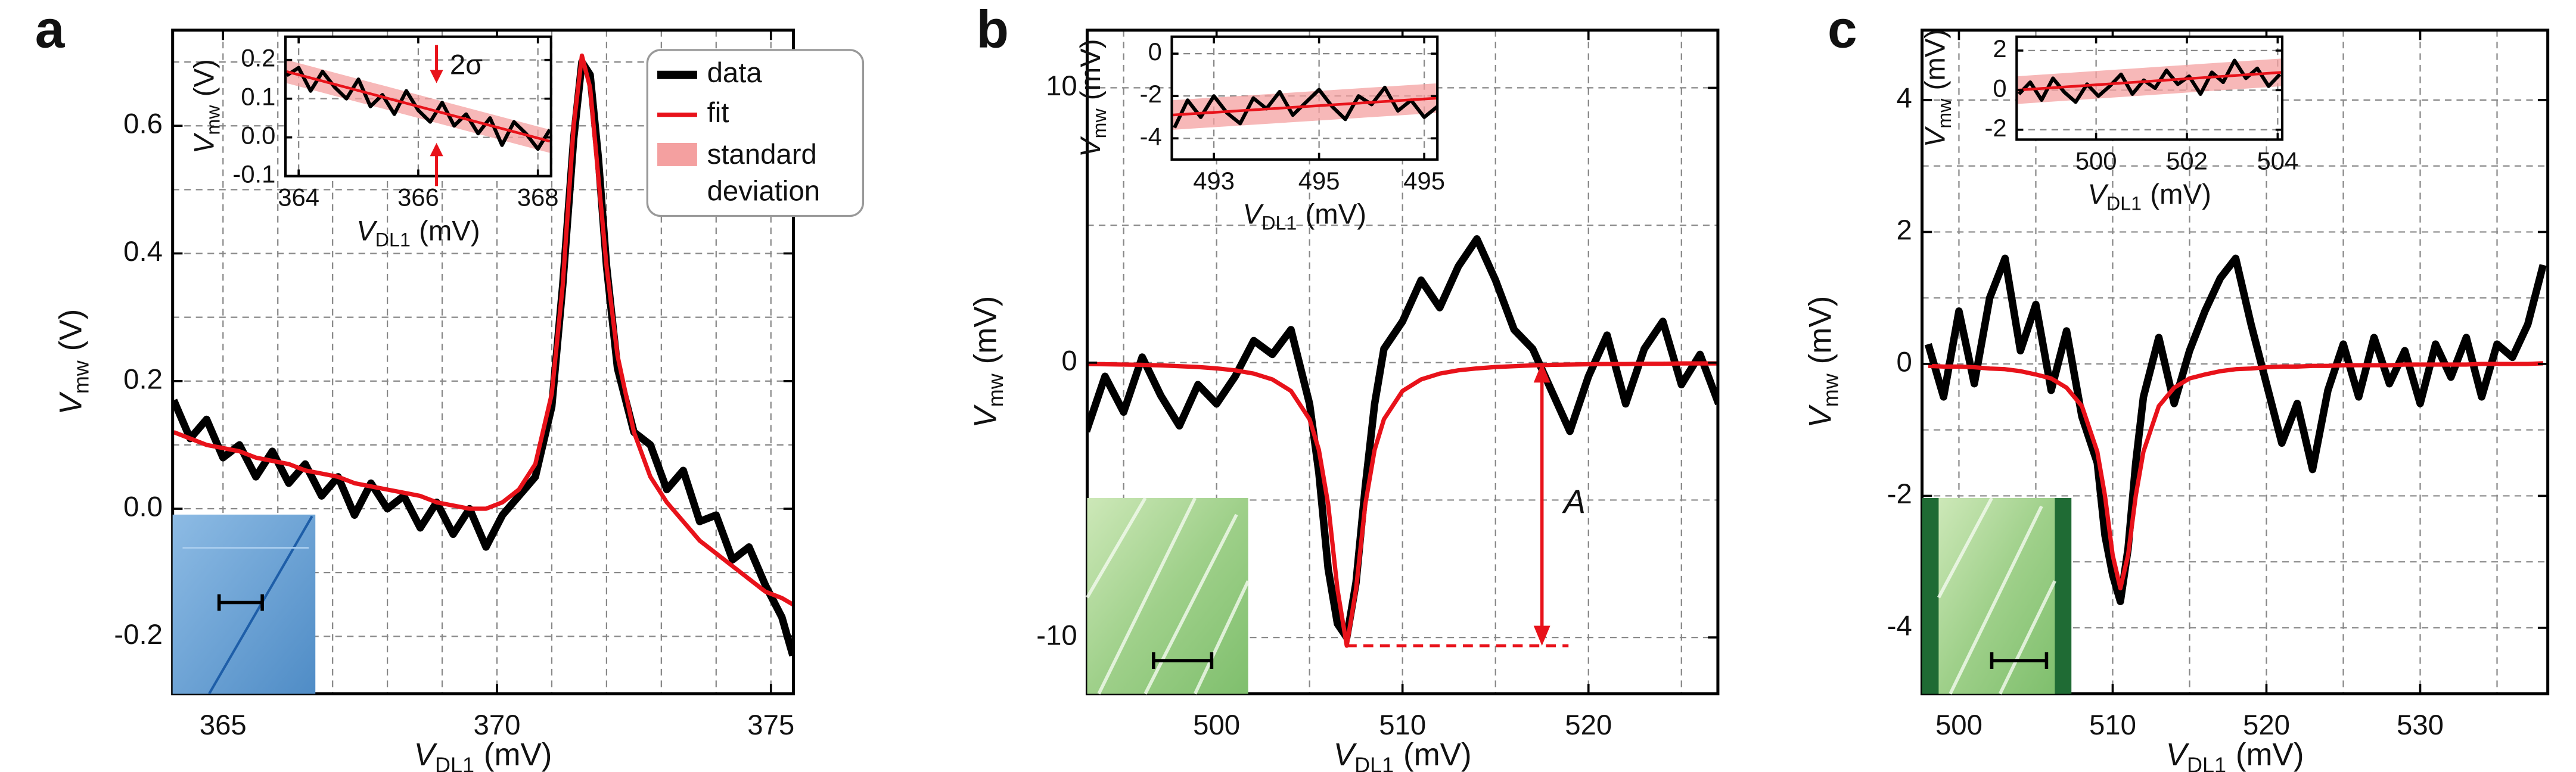 The width and height of the screenshot is (2576, 772). Describe the element at coordinates (2278, 161) in the screenshot. I see `x-tick-label: 504` at that location.